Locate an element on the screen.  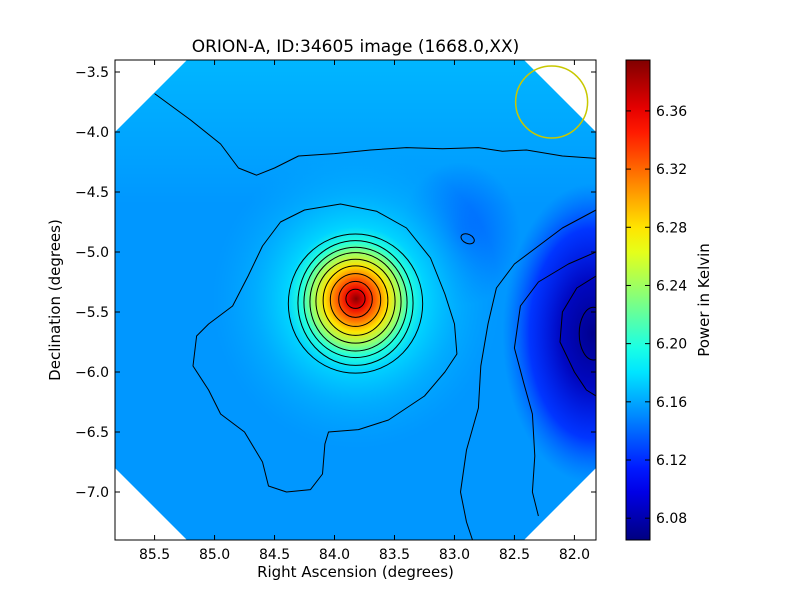
y-tick-label: −6.0 is located at coordinates (92, 373).